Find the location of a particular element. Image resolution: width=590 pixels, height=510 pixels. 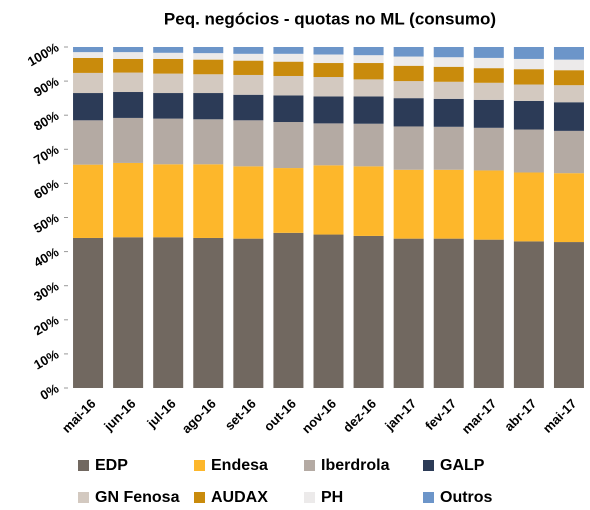

y-tick-label: 10% is located at coordinates (46, 359).